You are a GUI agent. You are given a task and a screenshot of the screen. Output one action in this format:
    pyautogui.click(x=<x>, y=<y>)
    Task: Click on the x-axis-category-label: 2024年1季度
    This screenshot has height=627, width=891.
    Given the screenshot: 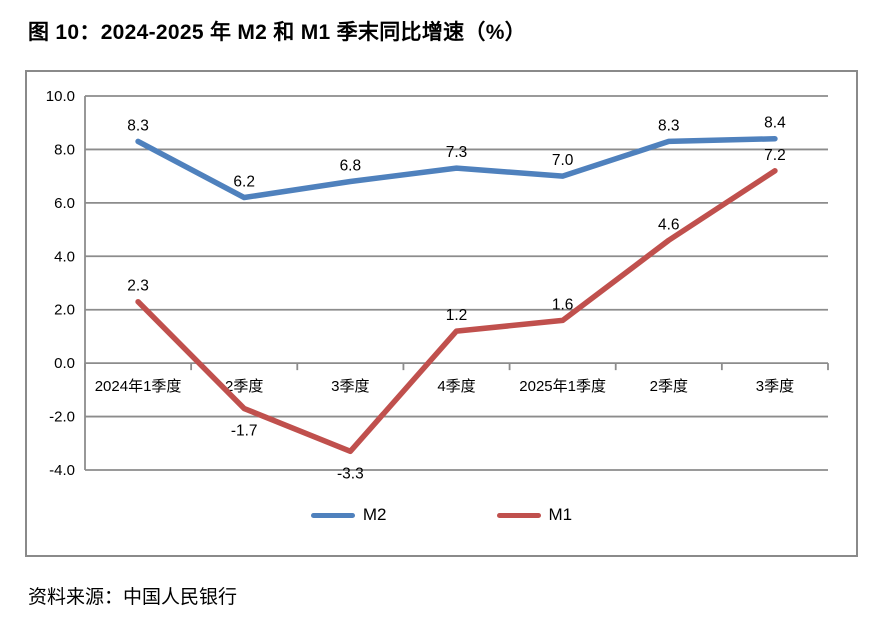 What is the action you would take?
    pyautogui.click(x=138, y=386)
    